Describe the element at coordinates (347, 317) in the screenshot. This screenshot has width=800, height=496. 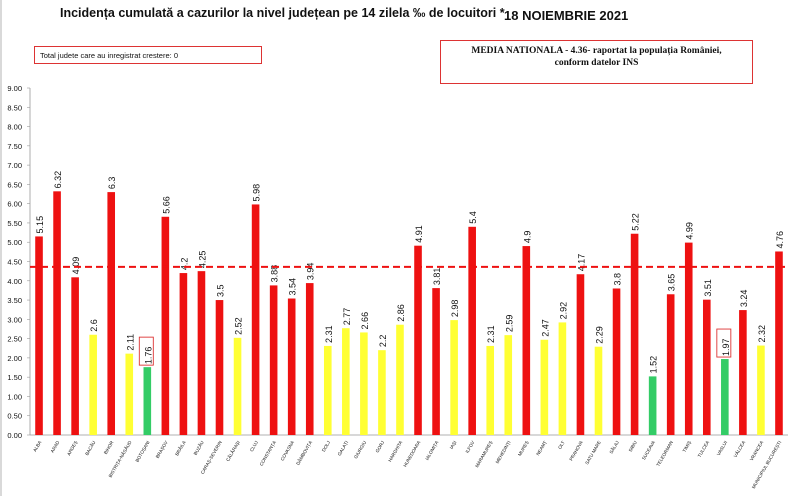
I see `value-label: 2.77` at that location.